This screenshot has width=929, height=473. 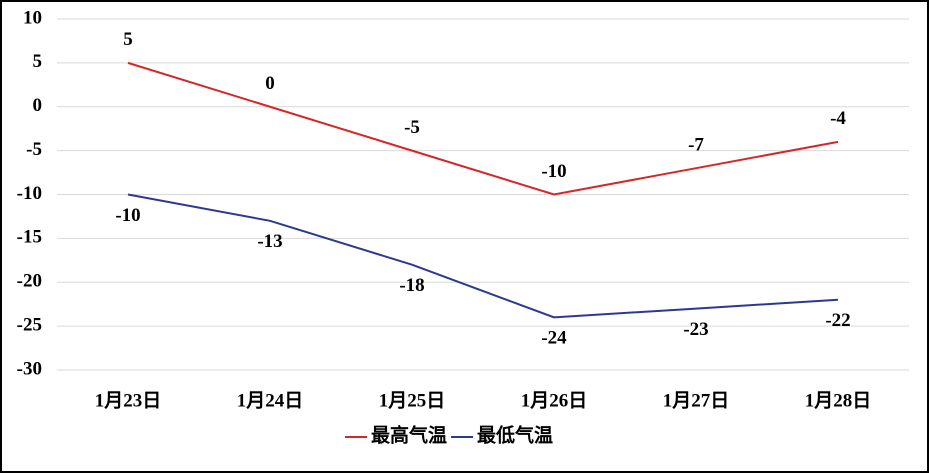 What do you see at coordinates (29, 281) in the screenshot?
I see `y-tick-label: -20` at bounding box center [29, 281].